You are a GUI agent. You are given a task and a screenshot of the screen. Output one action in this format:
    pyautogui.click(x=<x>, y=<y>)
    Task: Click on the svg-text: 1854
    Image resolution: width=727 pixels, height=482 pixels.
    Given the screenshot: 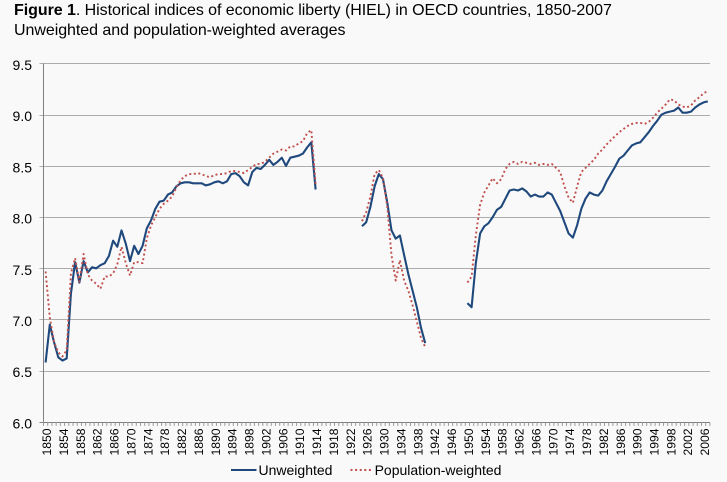 What is the action you would take?
    pyautogui.click(x=64, y=441)
    